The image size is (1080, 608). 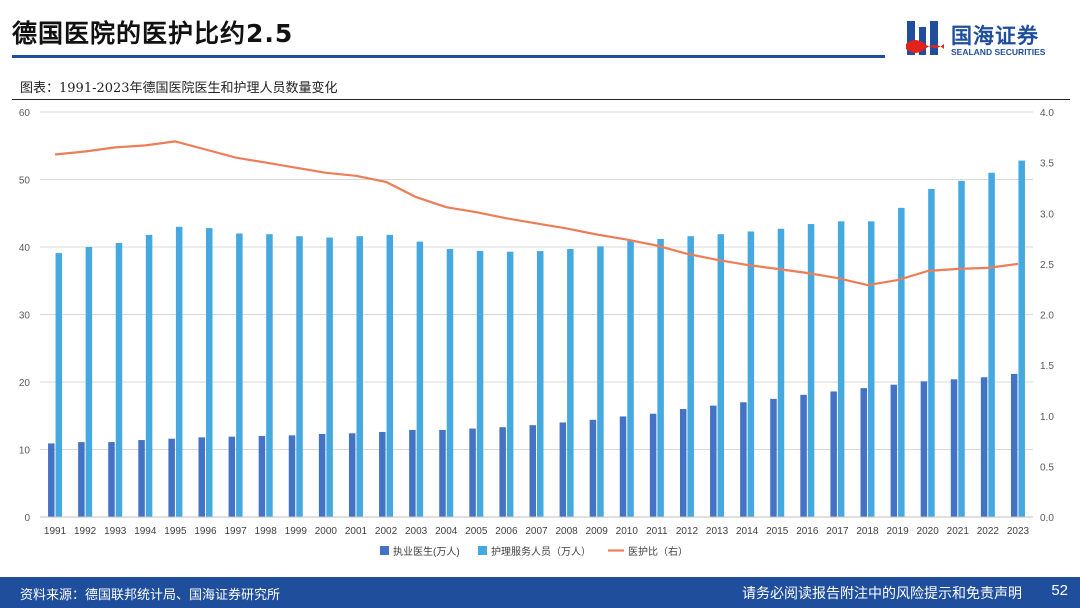 I want to click on x-tick-label: 1998, so click(x=266, y=531).